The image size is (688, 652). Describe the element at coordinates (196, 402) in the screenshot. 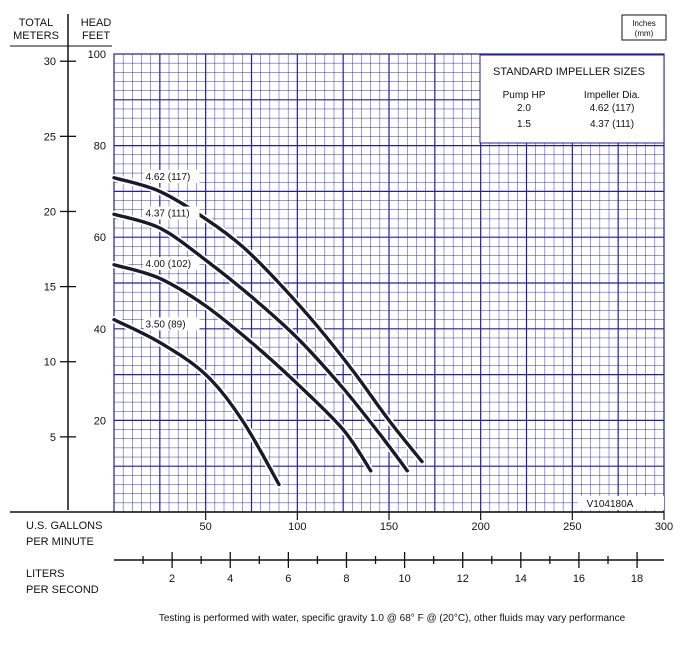

I see `impeller-curve-3.50` at that location.